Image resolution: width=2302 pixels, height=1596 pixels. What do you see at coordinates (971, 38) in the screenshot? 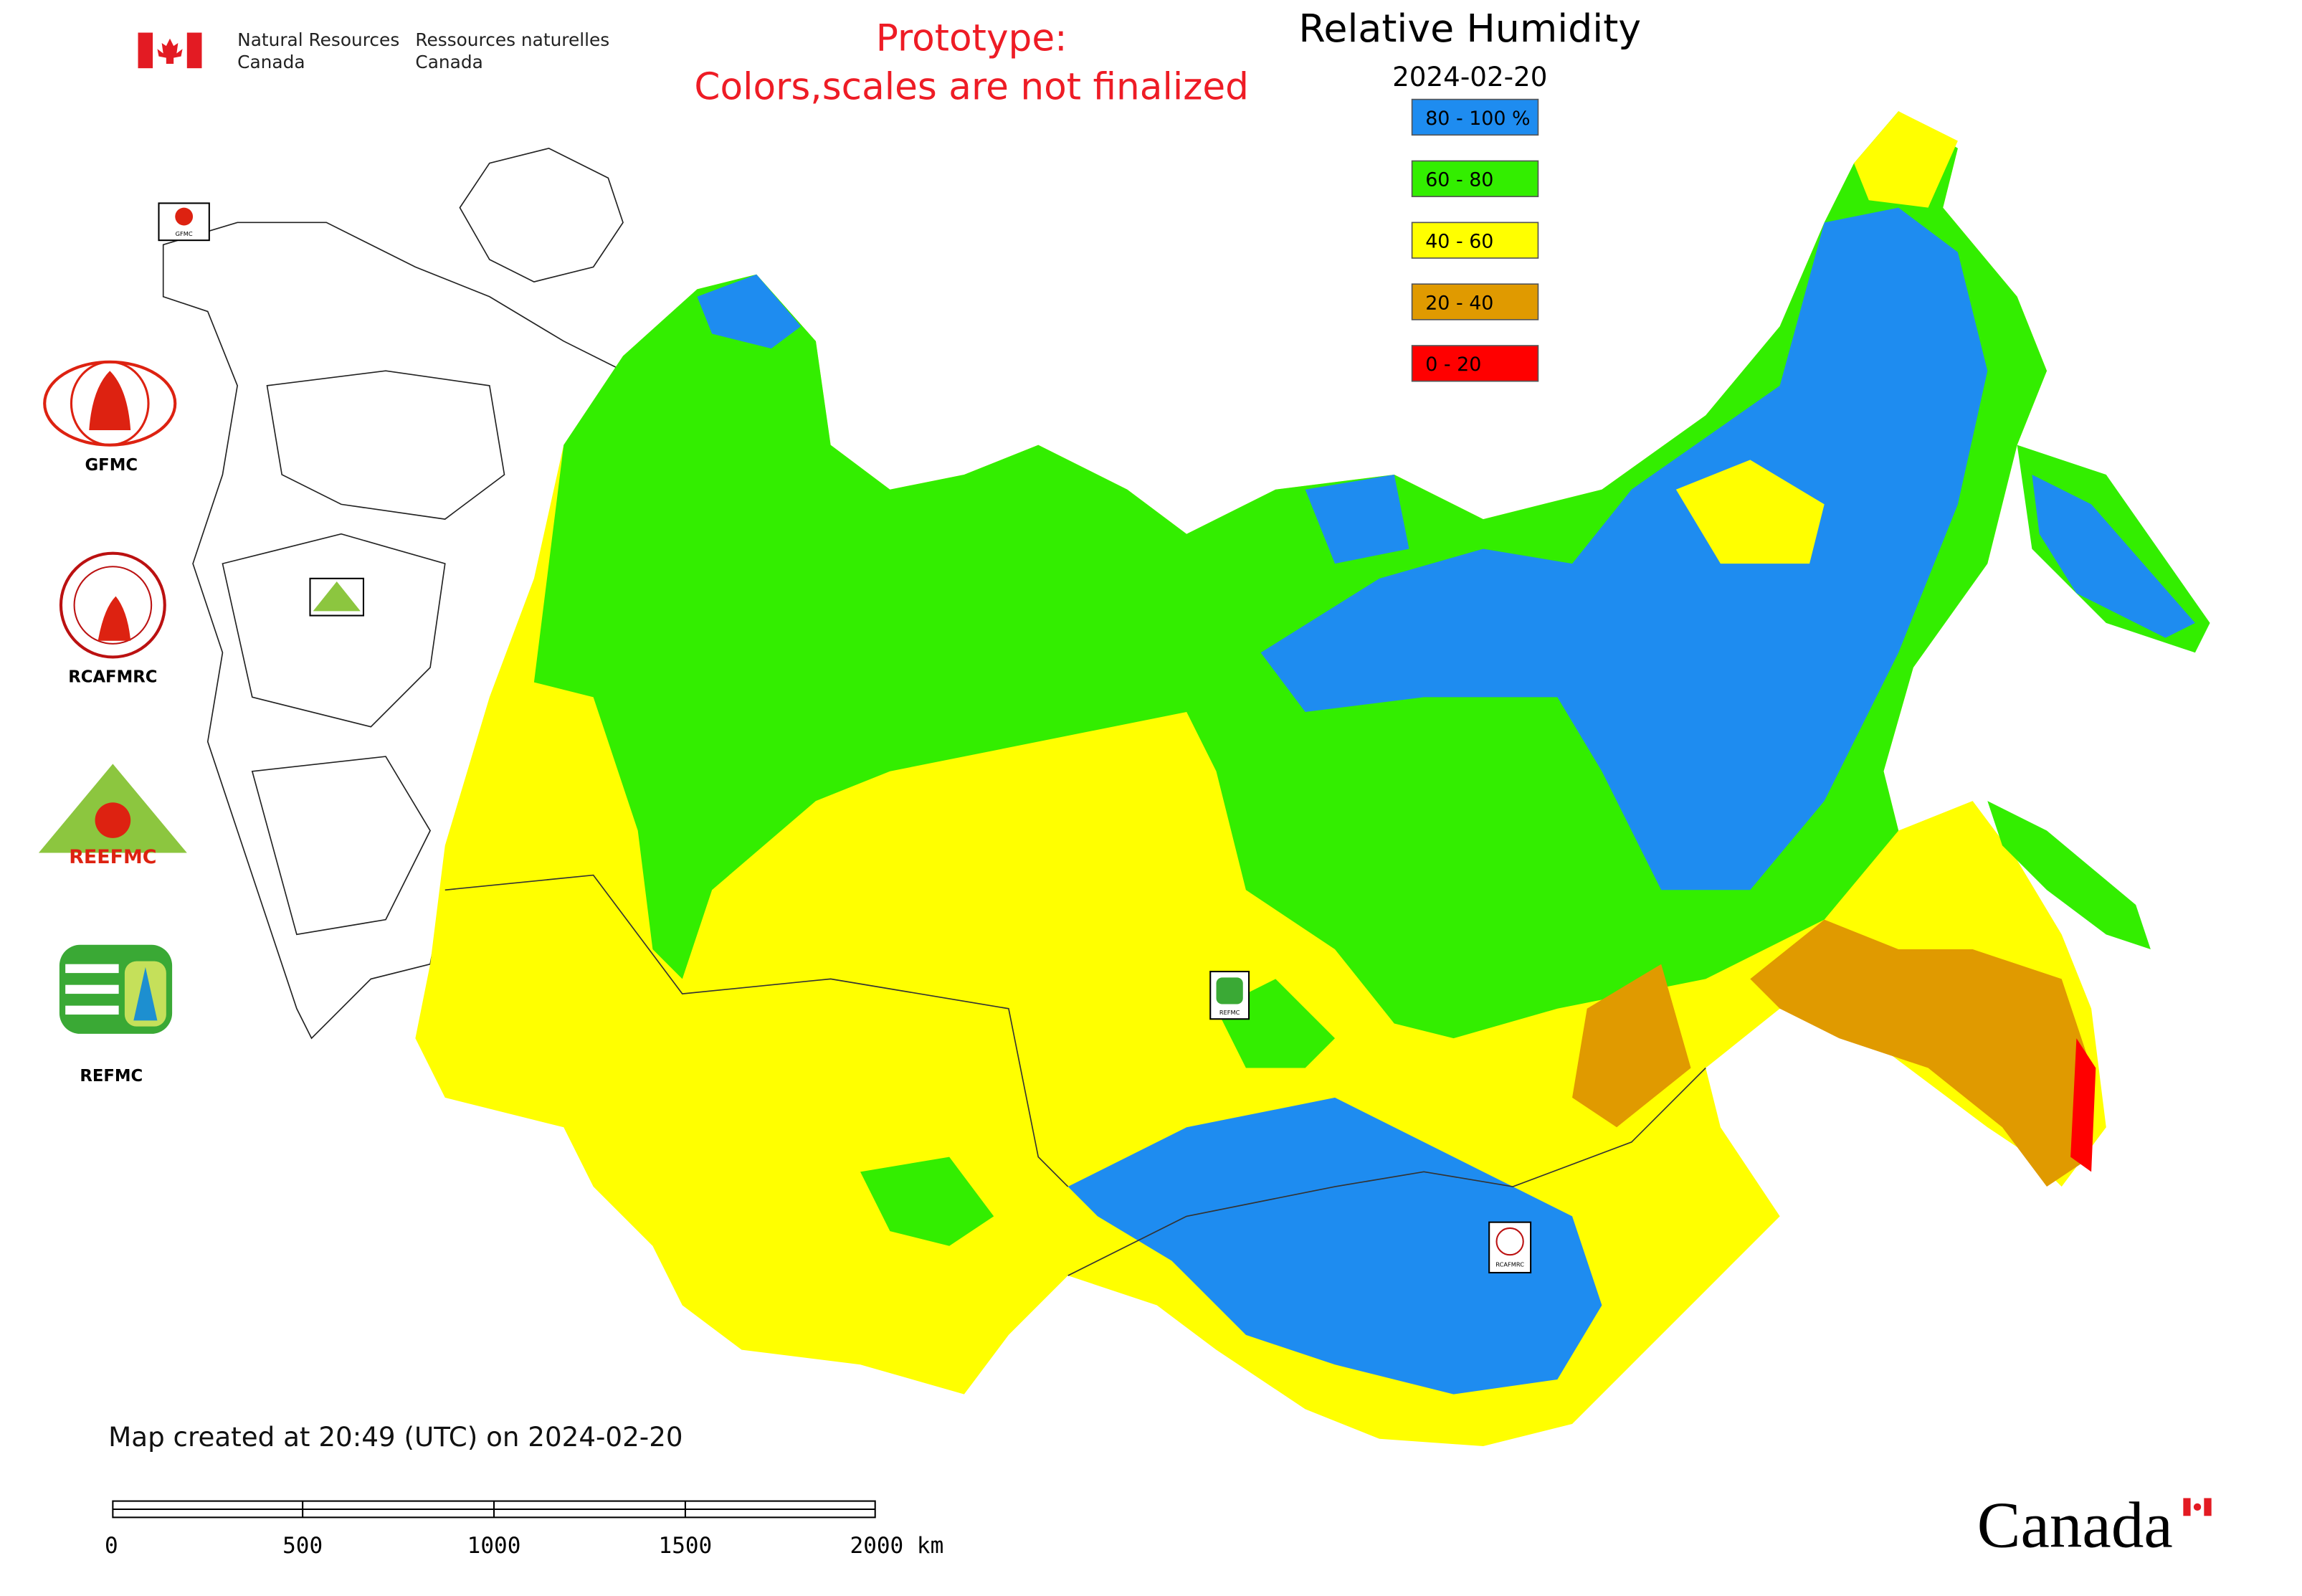
I see `prototype-notice: Prototype:` at bounding box center [971, 38].